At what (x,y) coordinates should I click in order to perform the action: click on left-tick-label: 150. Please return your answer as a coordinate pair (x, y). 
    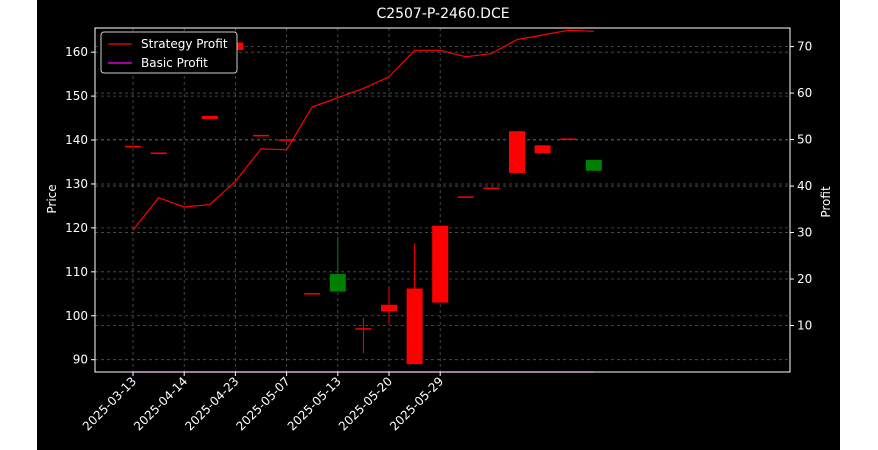
    Looking at the image, I should click on (76, 96).